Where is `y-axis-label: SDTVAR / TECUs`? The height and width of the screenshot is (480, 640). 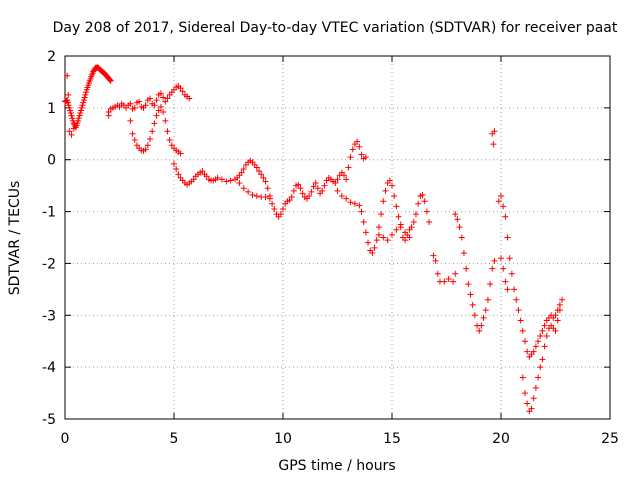
y-axis-label: SDTVAR / TECUs is located at coordinates (15, 238).